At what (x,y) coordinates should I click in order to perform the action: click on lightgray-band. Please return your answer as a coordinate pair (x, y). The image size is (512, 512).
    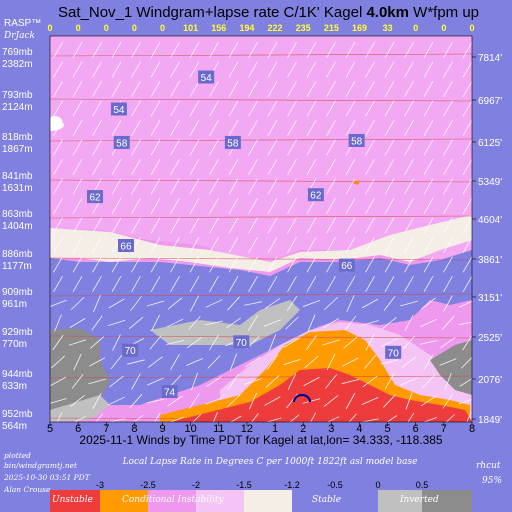
    Looking at the image, I should click on (225, 322).